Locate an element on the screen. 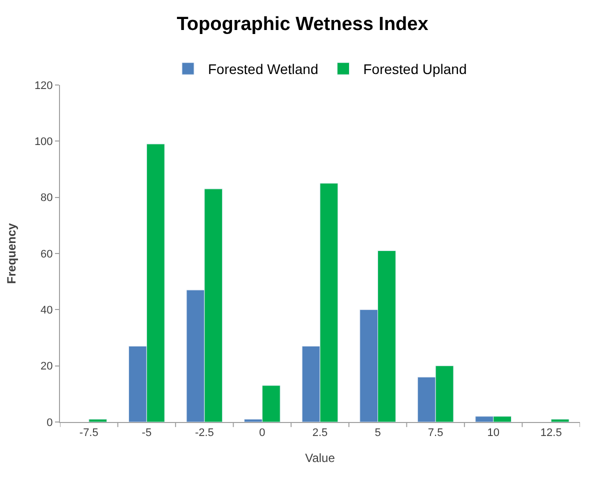 Image resolution: width=605 pixels, height=477 pixels. y-tick-label: 100 is located at coordinates (43, 142).